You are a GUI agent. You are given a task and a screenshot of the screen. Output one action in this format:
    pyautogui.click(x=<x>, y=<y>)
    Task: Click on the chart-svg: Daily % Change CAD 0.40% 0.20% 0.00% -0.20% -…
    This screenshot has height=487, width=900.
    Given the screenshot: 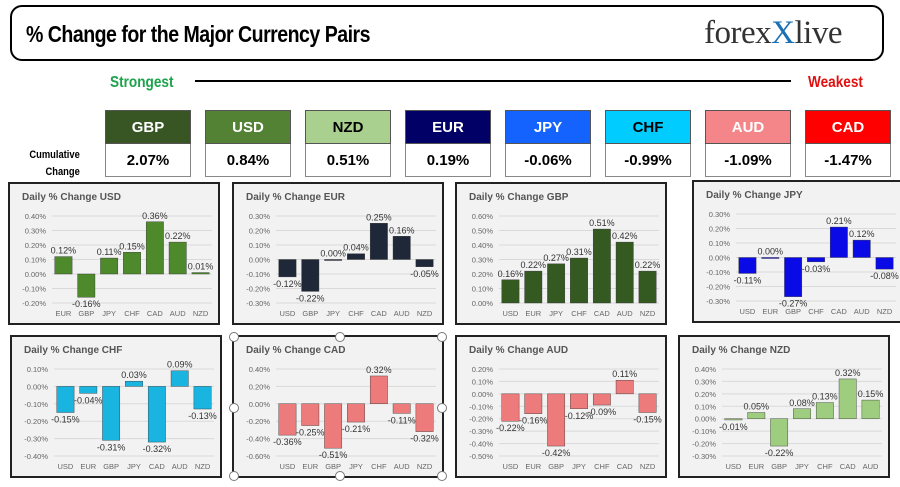 What is the action you would take?
    pyautogui.click(x=342, y=408)
    